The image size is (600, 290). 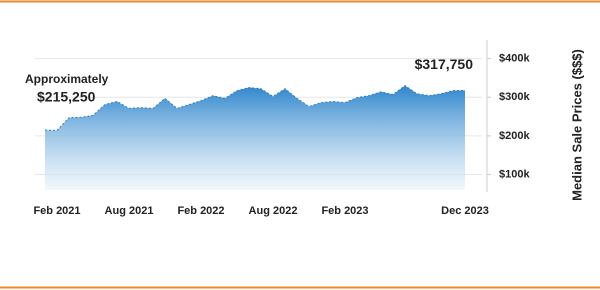 I want to click on x-tick-label: Aug 2021, so click(x=129, y=211).